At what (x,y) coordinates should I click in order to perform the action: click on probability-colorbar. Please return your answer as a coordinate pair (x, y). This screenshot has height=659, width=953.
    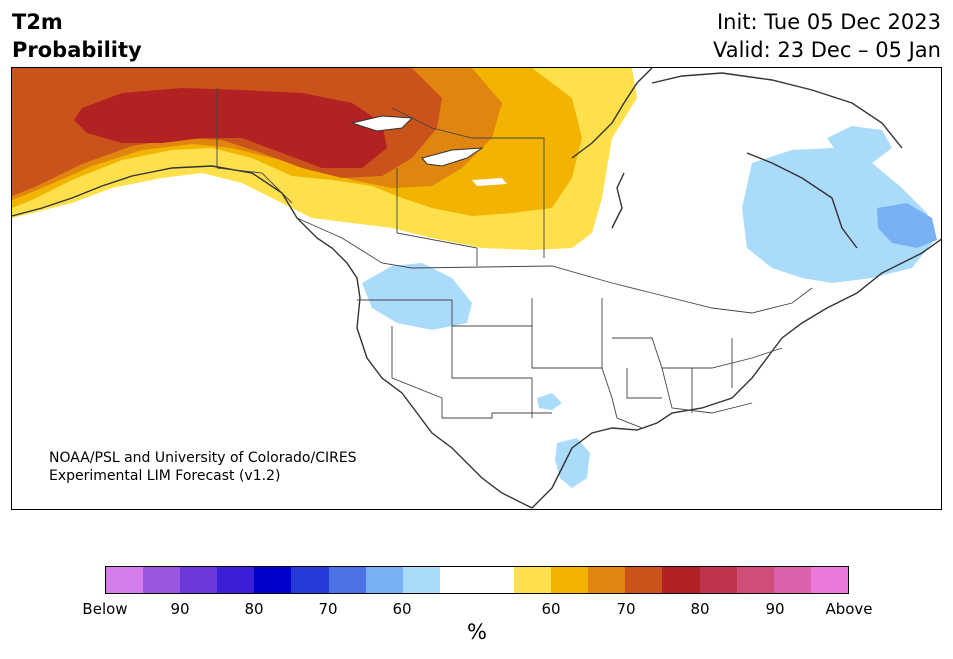
    Looking at the image, I should click on (477, 580).